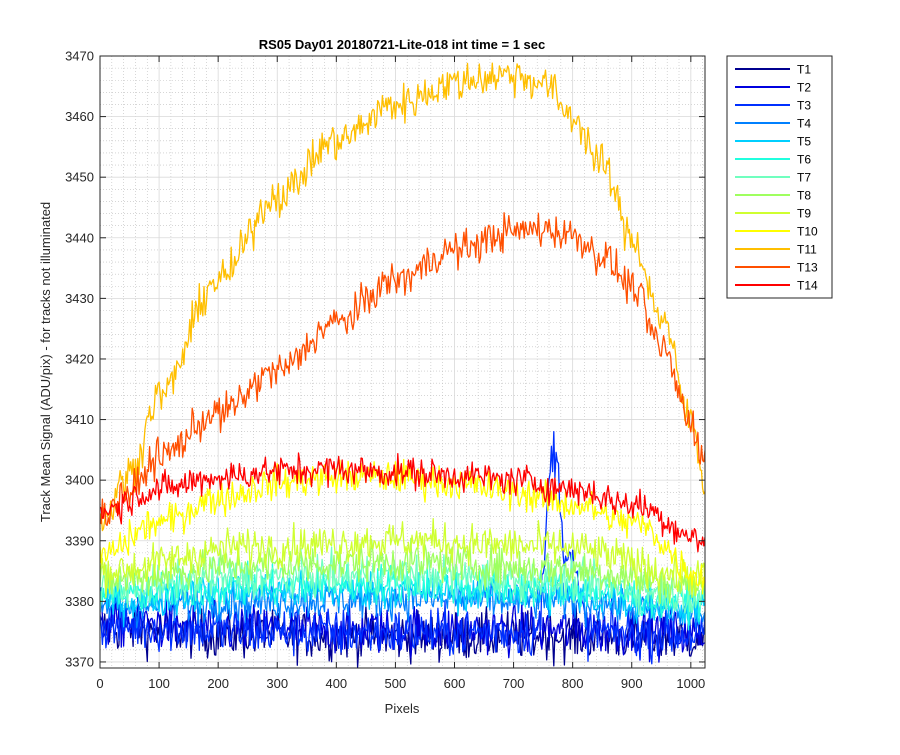 This screenshot has width=900, height=755. I want to click on y-tick-label: 3460, so click(79, 116).